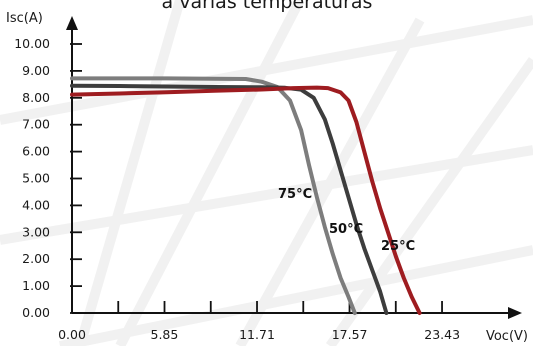 This screenshot has width=533, height=346. What do you see at coordinates (36, 97) in the screenshot?
I see `y-tick-label: 8.00` at bounding box center [36, 97].